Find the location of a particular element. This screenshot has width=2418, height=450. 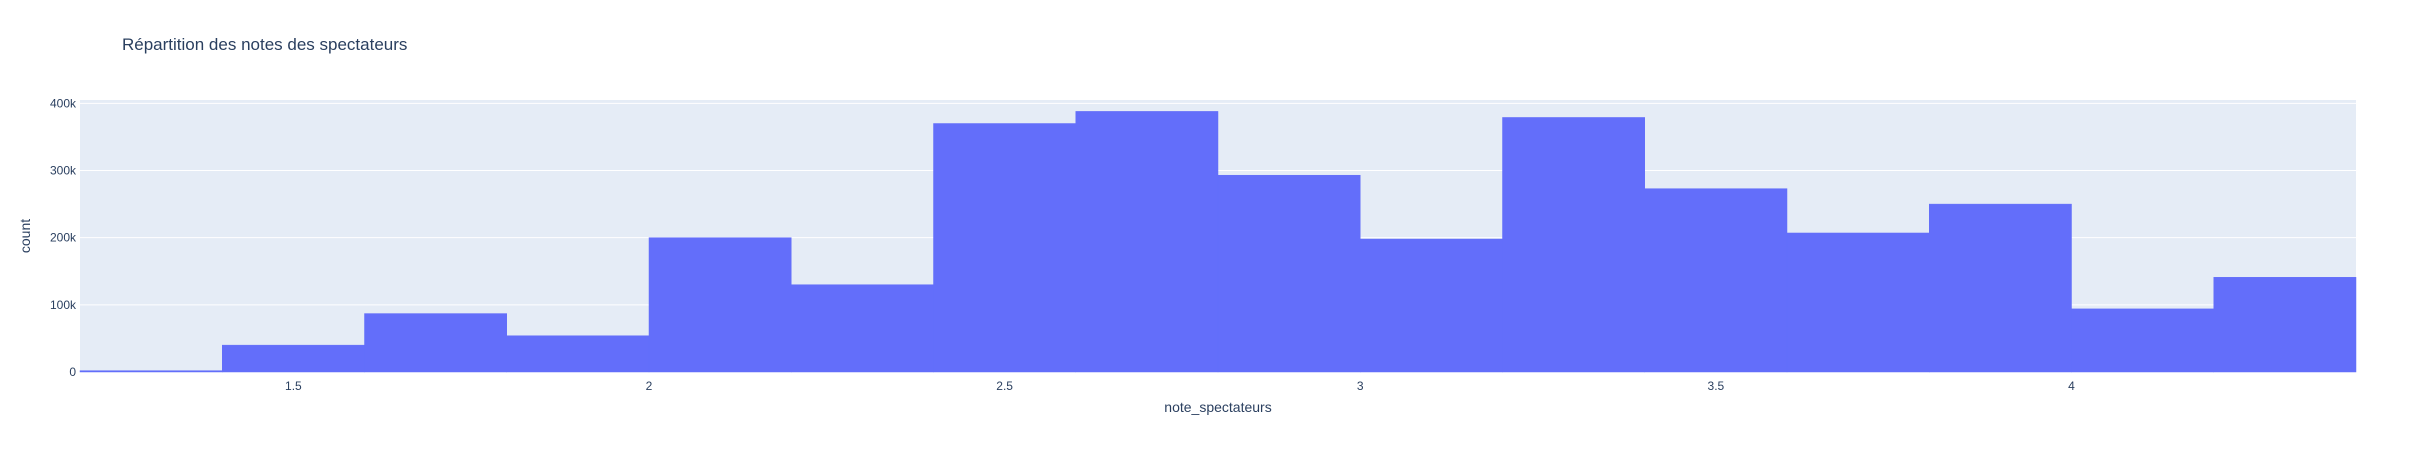

y-tick-label: 100k is located at coordinates (63, 305).